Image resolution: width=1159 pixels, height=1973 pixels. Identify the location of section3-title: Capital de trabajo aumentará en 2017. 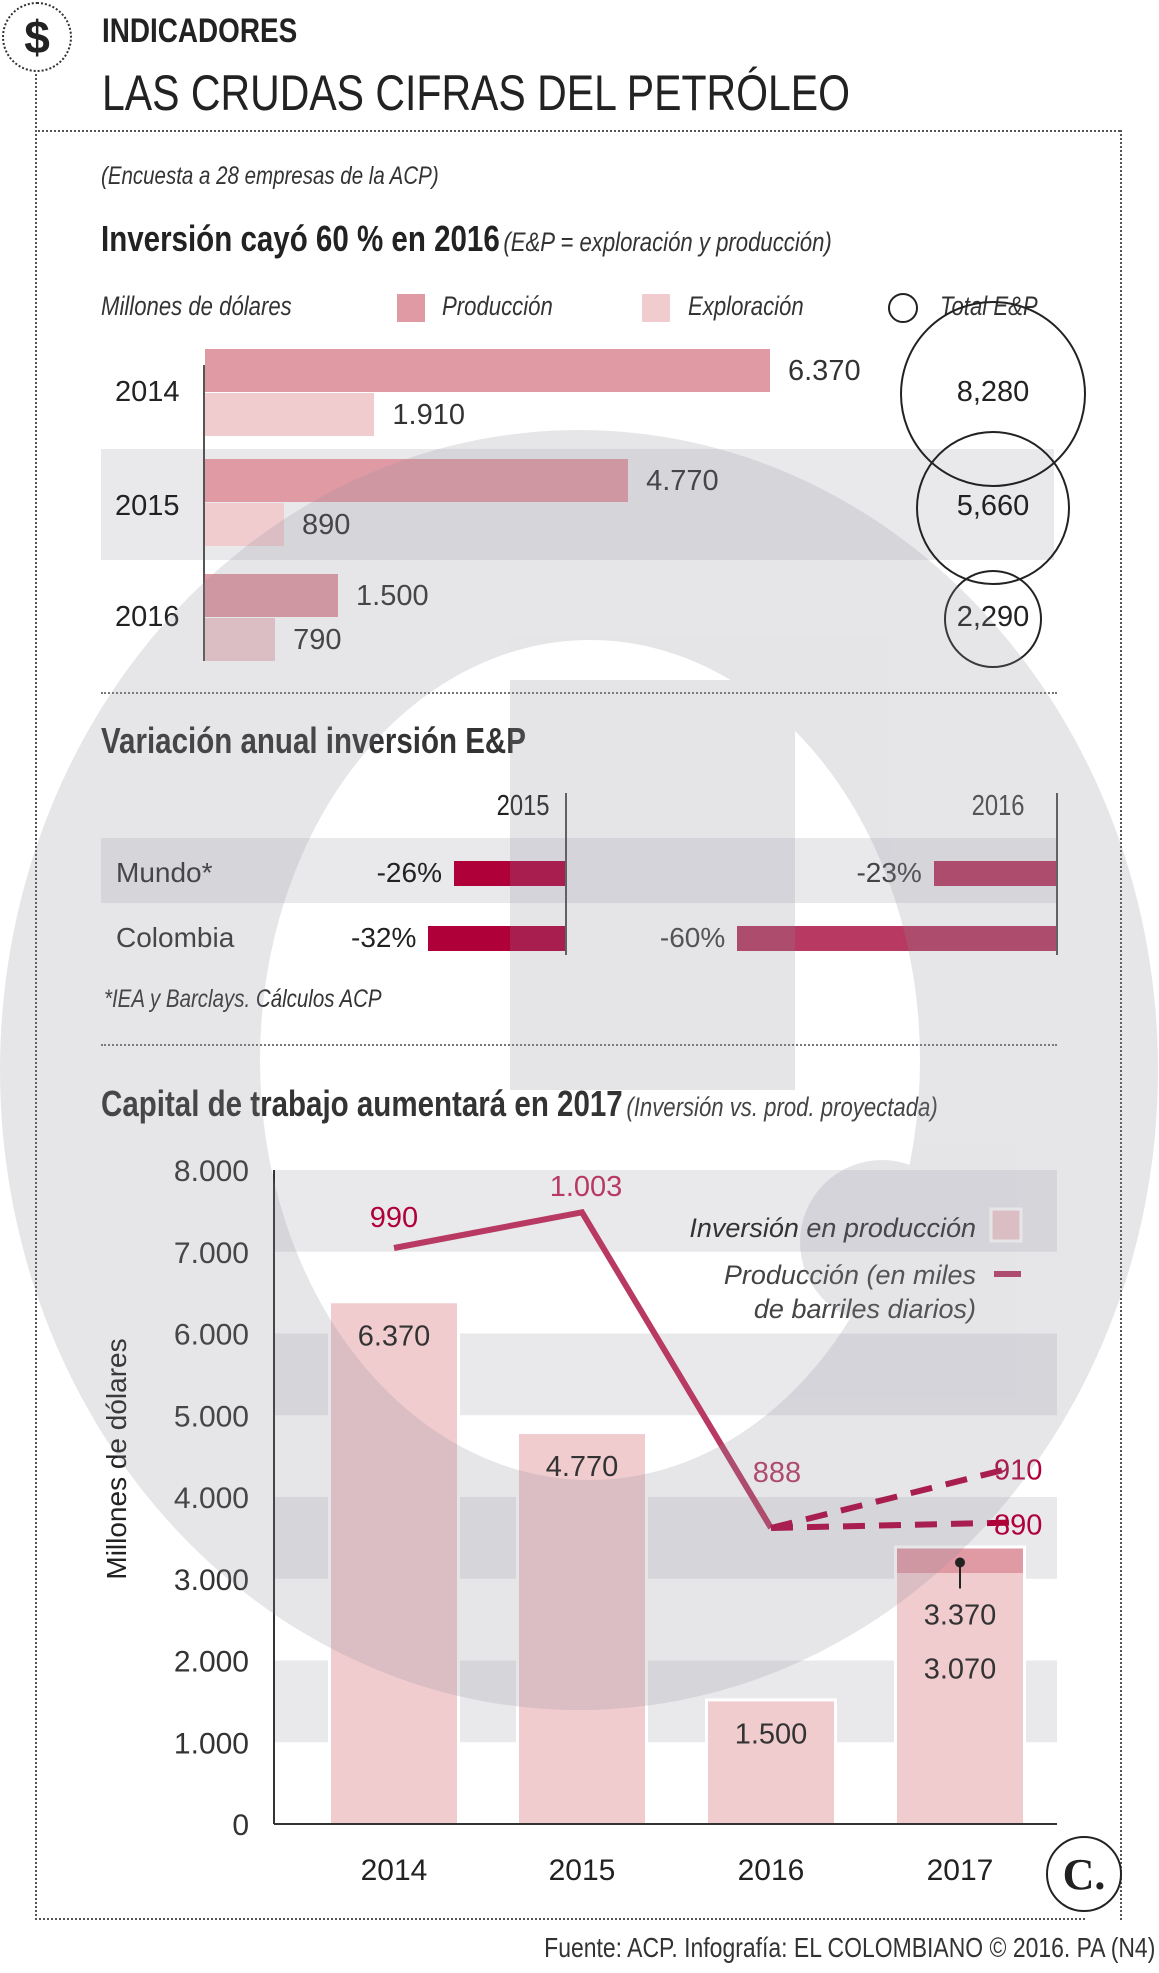
(362, 1103).